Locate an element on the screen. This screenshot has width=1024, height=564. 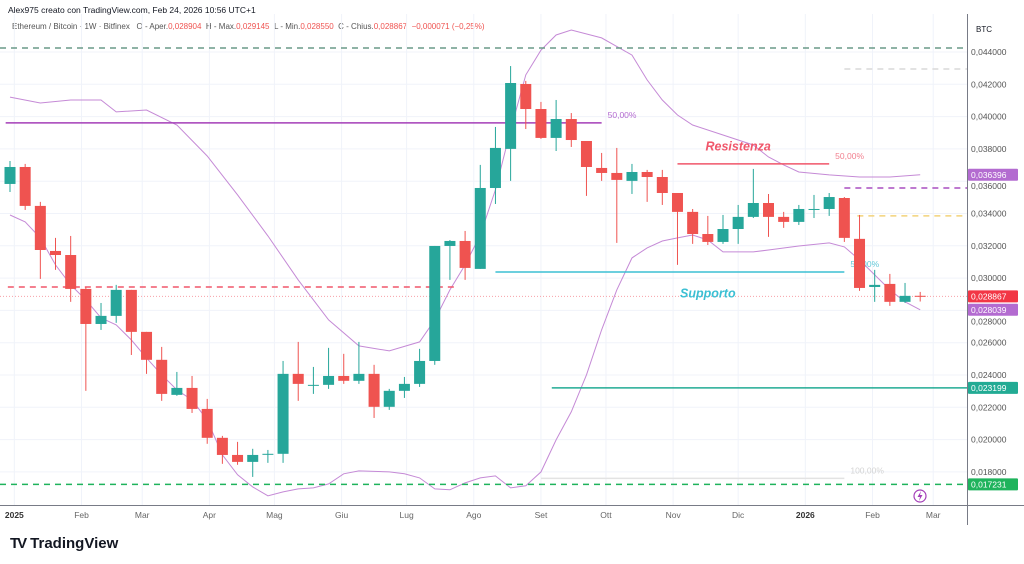
high-value: 0,029145 is located at coordinates (253, 26).